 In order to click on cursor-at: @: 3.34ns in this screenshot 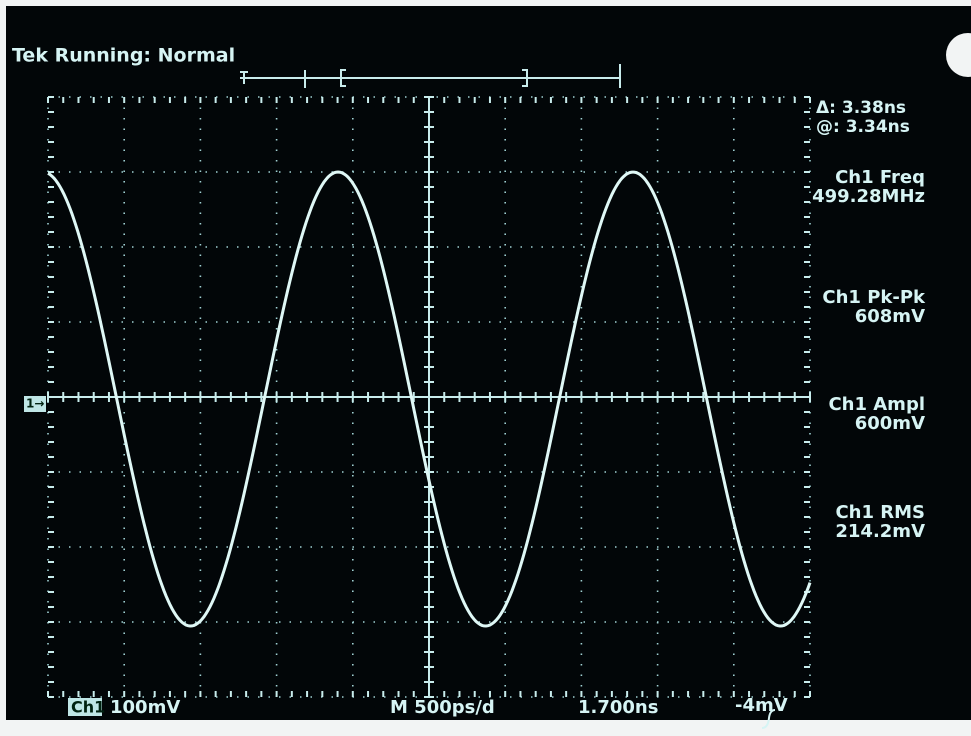, I will do `click(863, 127)`.